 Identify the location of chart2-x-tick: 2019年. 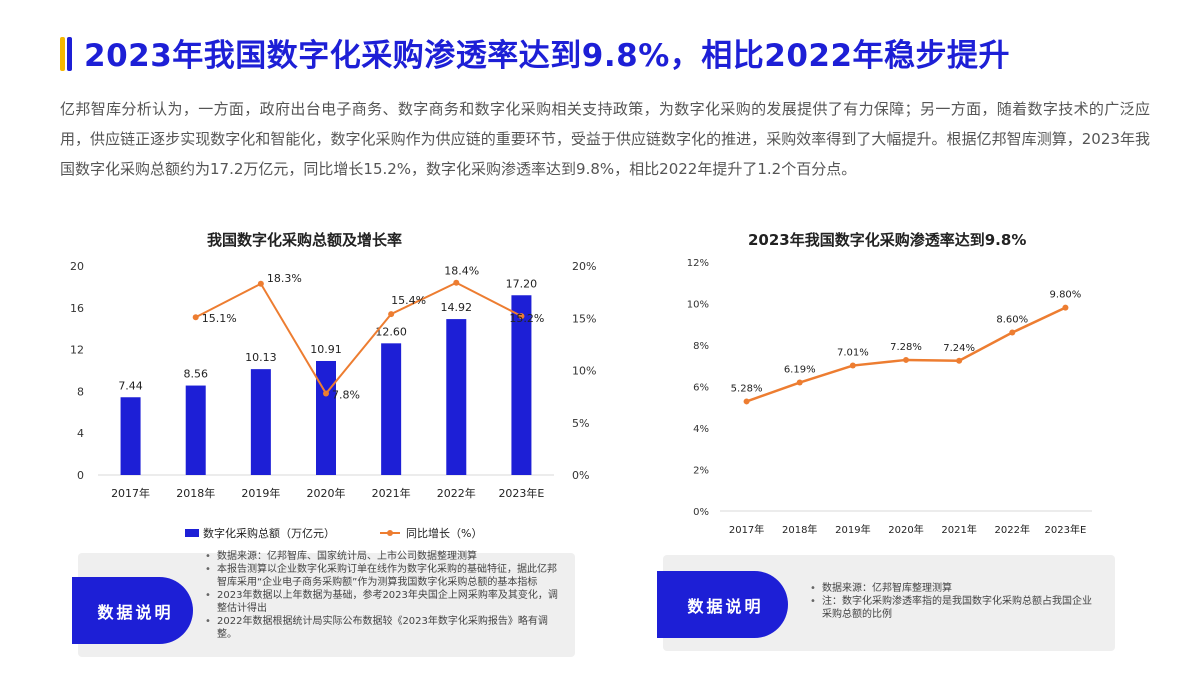
(852, 529).